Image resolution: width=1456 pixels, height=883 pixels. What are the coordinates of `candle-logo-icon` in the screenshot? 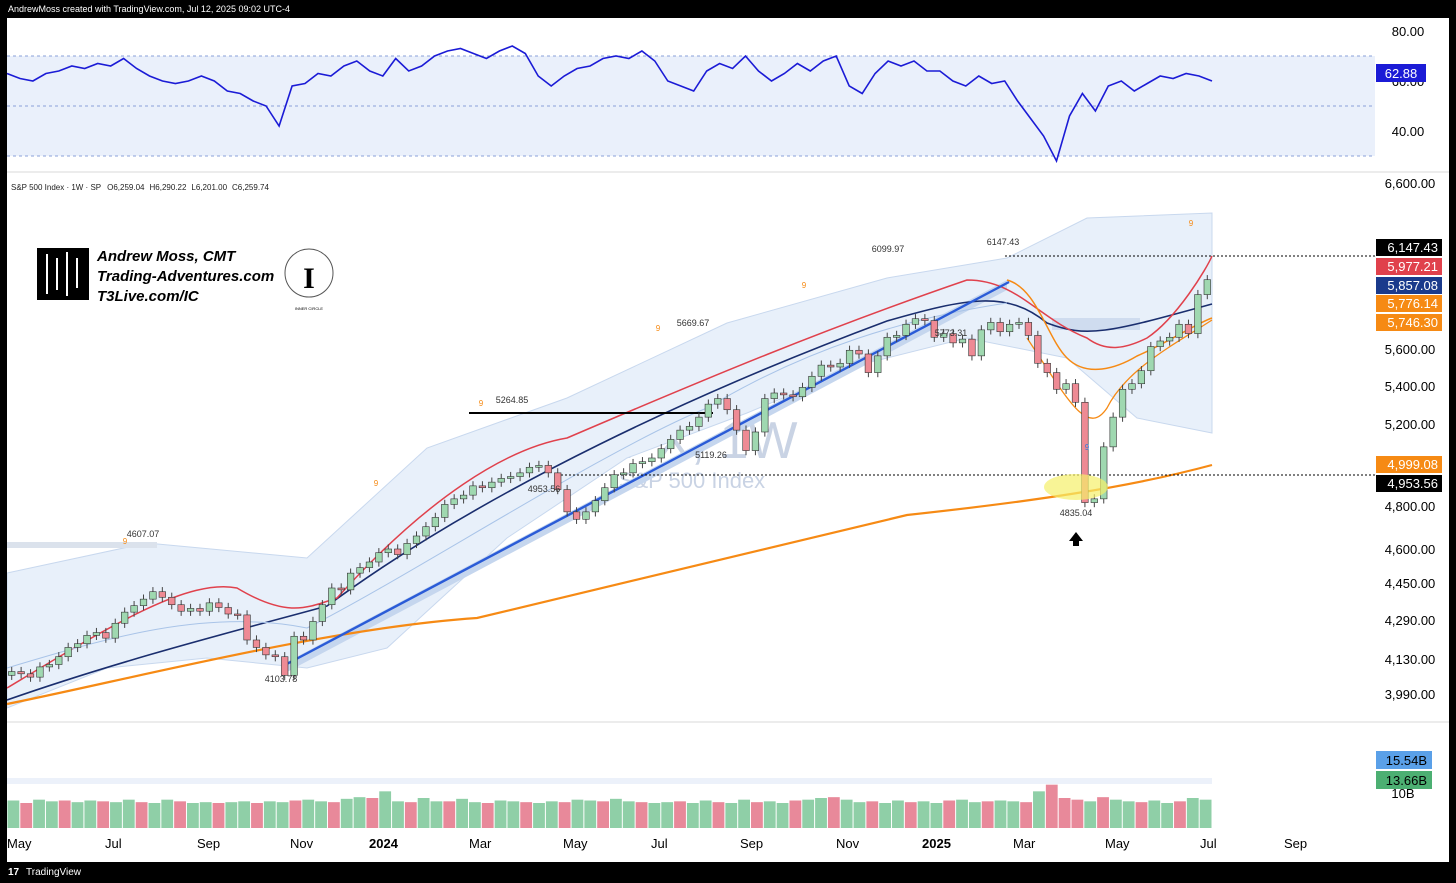 It's located at (63, 274).